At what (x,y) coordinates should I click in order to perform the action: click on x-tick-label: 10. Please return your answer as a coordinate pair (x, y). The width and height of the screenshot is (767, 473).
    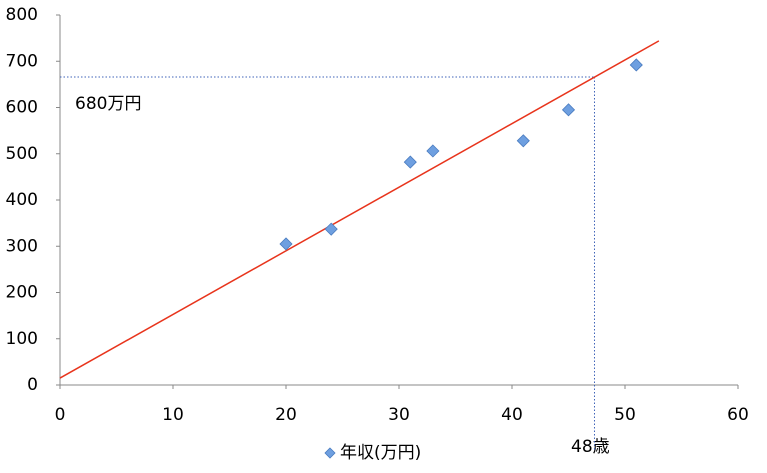
    Looking at the image, I should click on (173, 415).